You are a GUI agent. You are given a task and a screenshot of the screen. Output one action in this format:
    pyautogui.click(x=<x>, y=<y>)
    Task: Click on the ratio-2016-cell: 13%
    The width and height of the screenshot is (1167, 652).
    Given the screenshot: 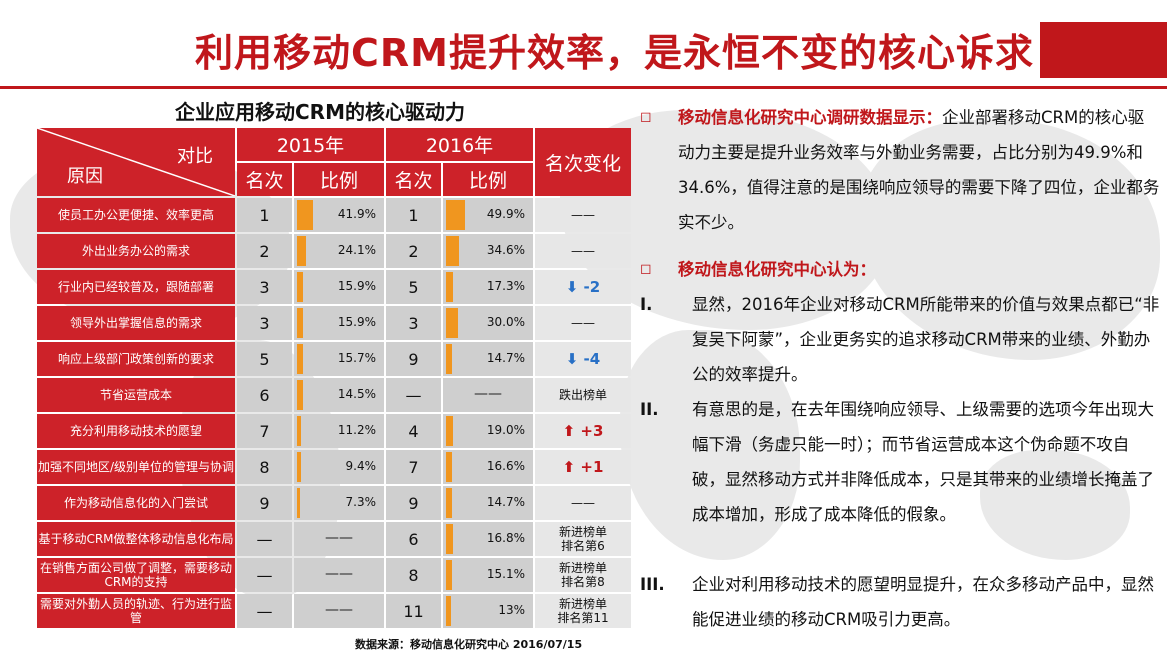 What is the action you would take?
    pyautogui.click(x=488, y=611)
    